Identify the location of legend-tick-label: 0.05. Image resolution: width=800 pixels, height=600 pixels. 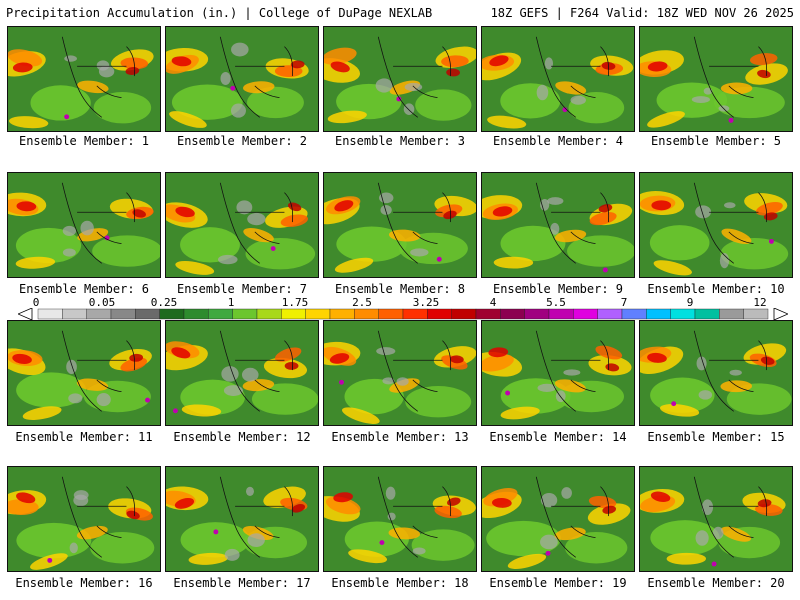
(102, 302).